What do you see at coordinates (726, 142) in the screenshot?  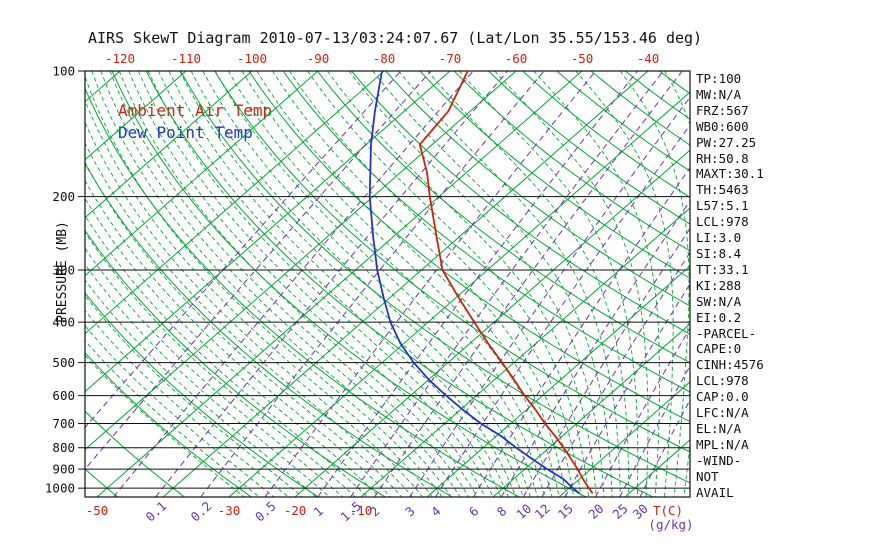 I see `stat-line: PW:27.25` at bounding box center [726, 142].